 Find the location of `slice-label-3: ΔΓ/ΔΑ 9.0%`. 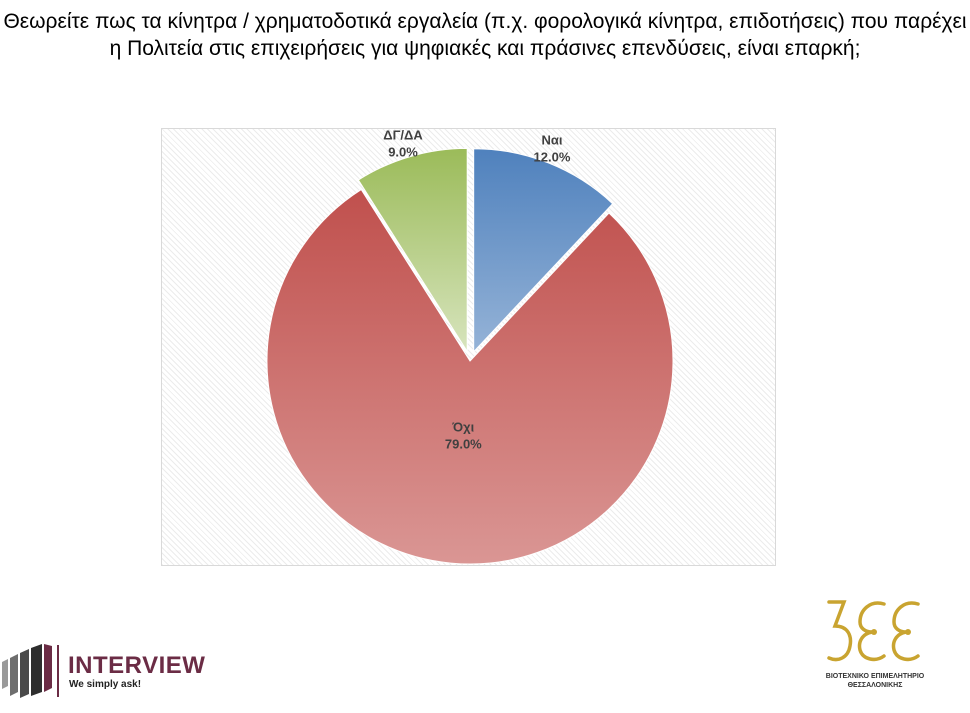

slice-label-3: ΔΓ/ΔΑ 9.0% is located at coordinates (403, 144).